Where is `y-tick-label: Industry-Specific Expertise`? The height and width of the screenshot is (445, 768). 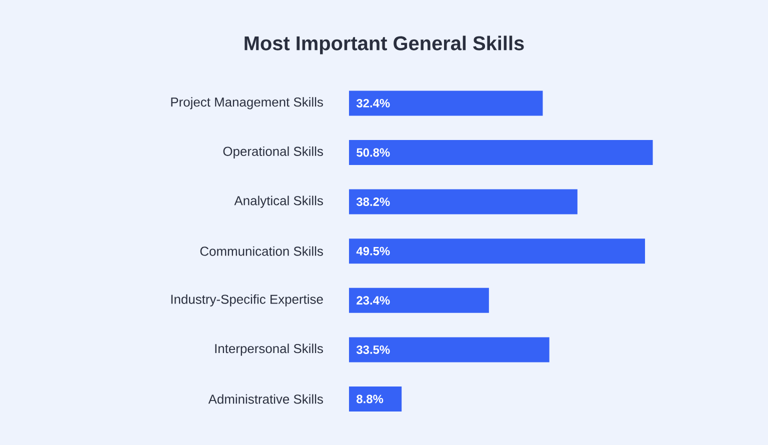
y-tick-label: Industry-Specific Expertise is located at coordinates (247, 300).